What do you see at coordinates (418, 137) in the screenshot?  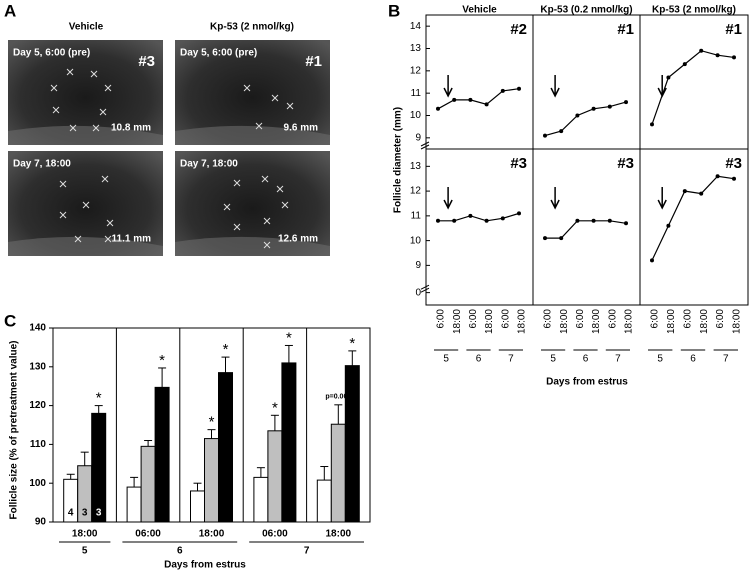 I see `y-tick-label: 9` at bounding box center [418, 137].